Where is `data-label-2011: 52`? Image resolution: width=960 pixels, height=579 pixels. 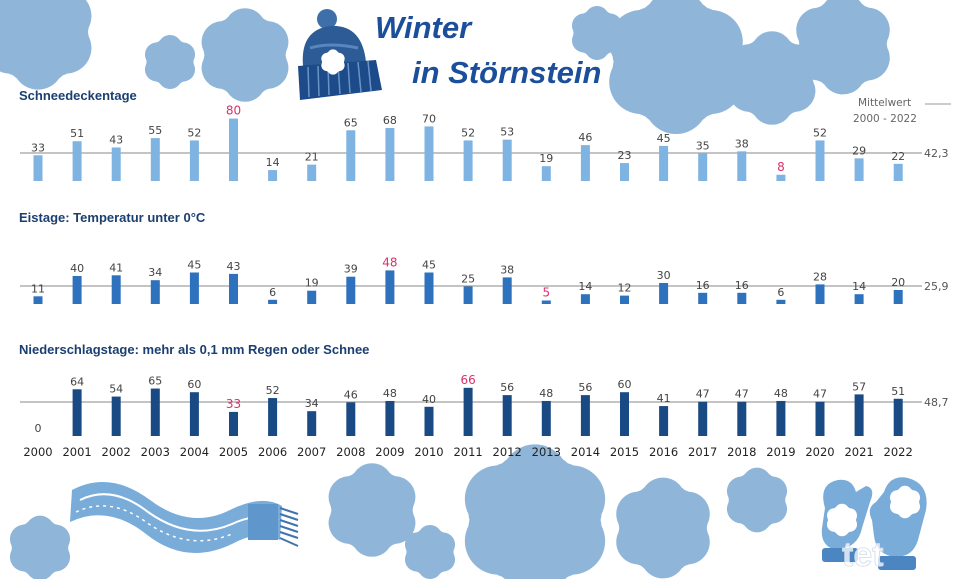 data-label-2011: 52 is located at coordinates (468, 132).